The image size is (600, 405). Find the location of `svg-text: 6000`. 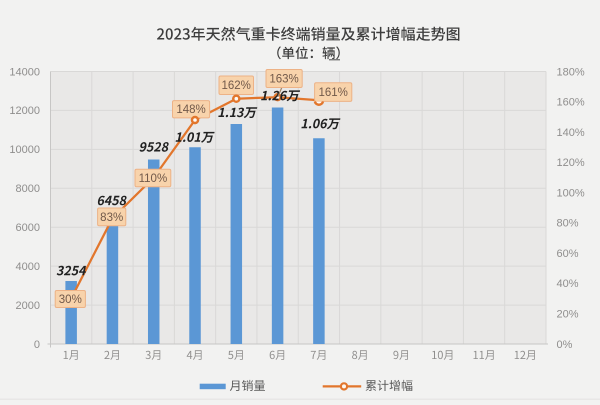

svg-text: 6000 is located at coordinates (28, 228).